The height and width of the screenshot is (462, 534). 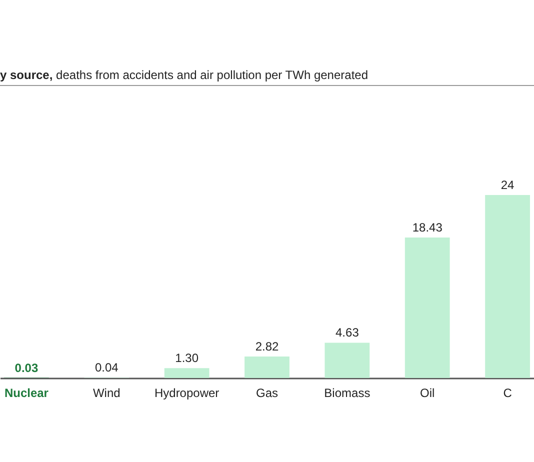 What do you see at coordinates (267, 346) in the screenshot?
I see `data-label: 2.82` at bounding box center [267, 346].